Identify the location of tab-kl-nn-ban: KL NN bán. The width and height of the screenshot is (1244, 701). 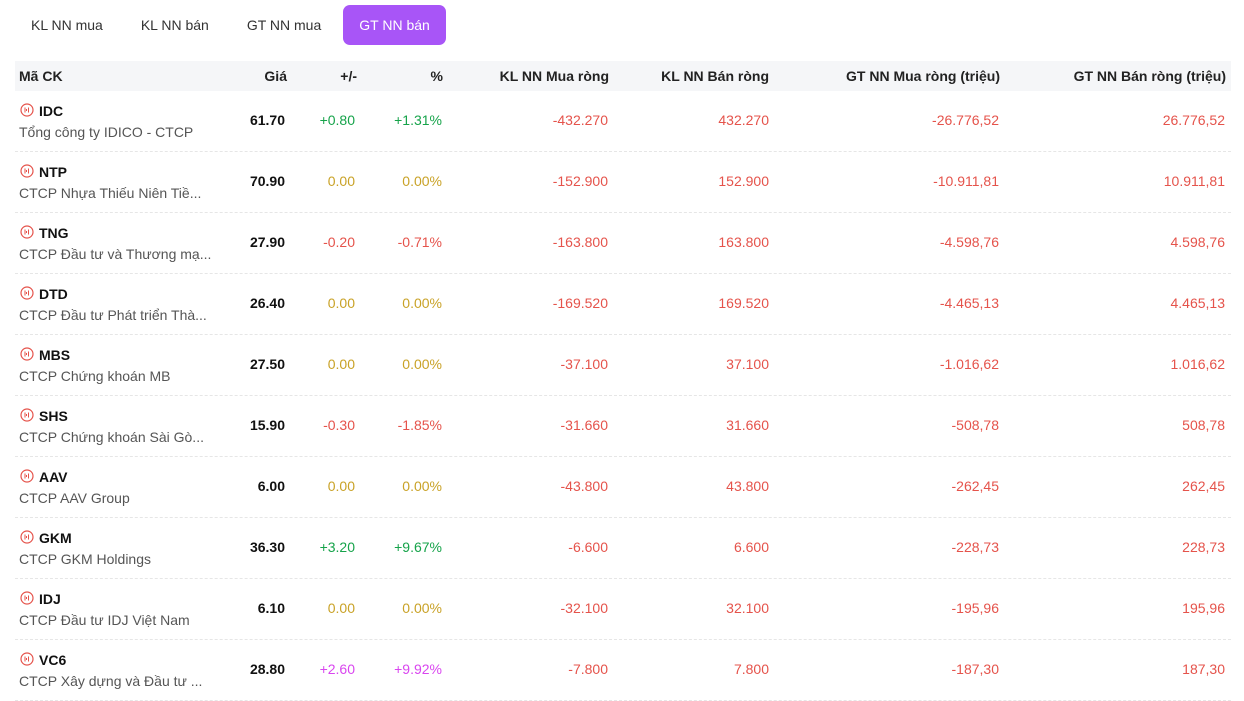
(174, 25).